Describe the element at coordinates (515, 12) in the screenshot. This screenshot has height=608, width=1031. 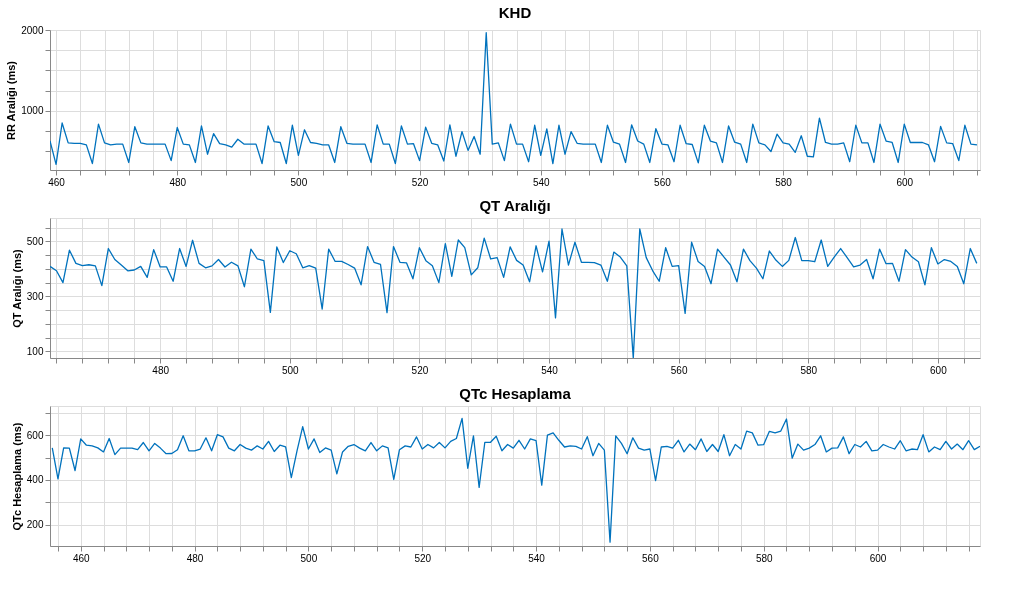
I see `chart-title: KHD` at that location.